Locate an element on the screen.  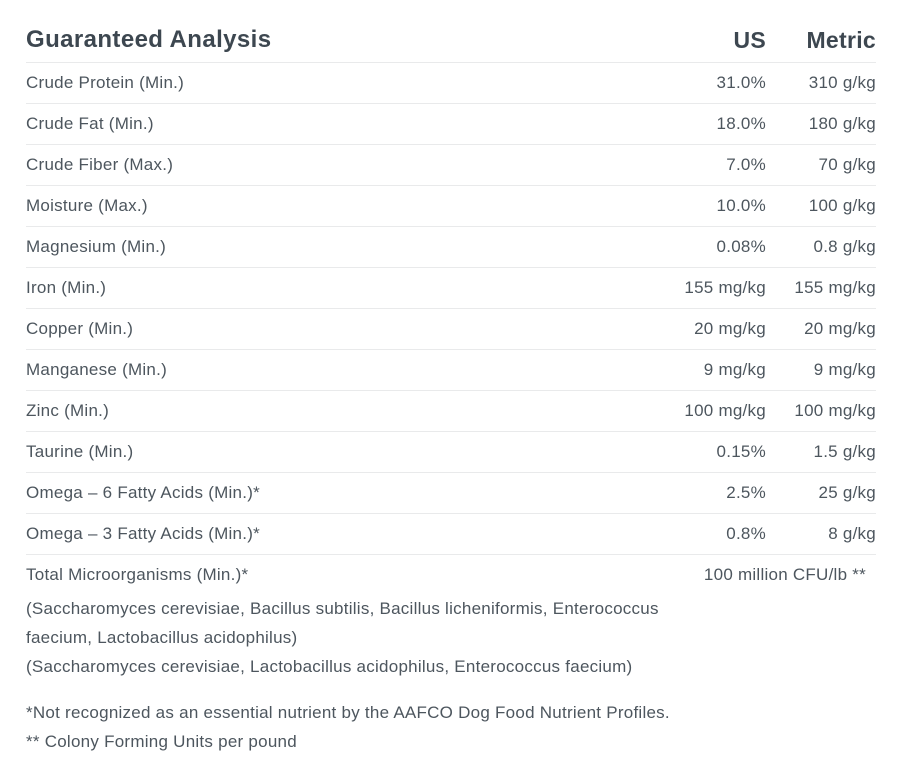
nutrient-label: Iron (Min.) is located at coordinates (66, 287).